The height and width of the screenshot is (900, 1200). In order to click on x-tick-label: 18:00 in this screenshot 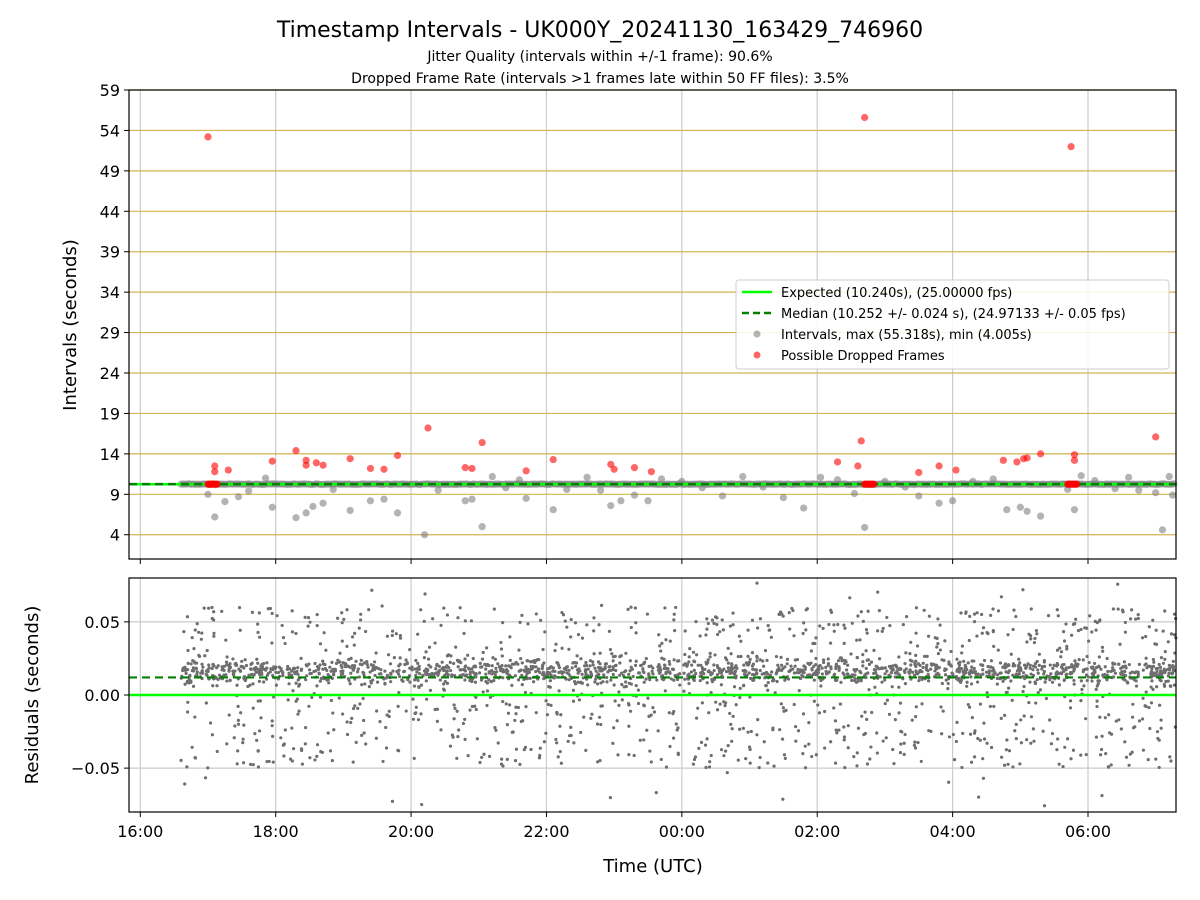, I will do `click(276, 831)`.